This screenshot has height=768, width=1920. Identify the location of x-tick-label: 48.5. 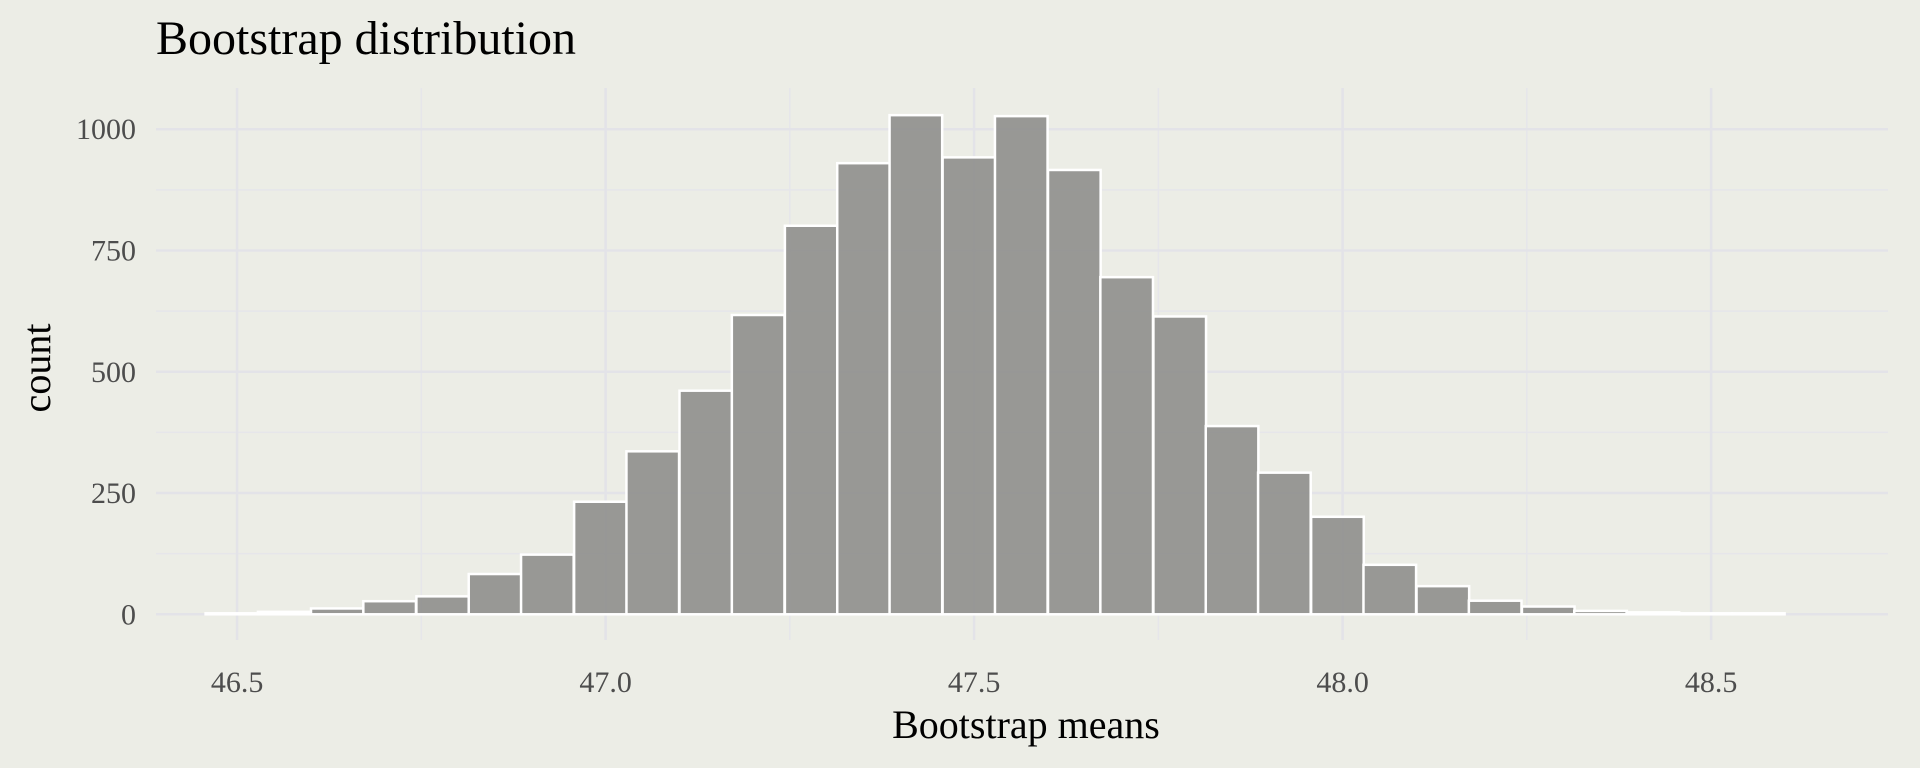
(1711, 682).